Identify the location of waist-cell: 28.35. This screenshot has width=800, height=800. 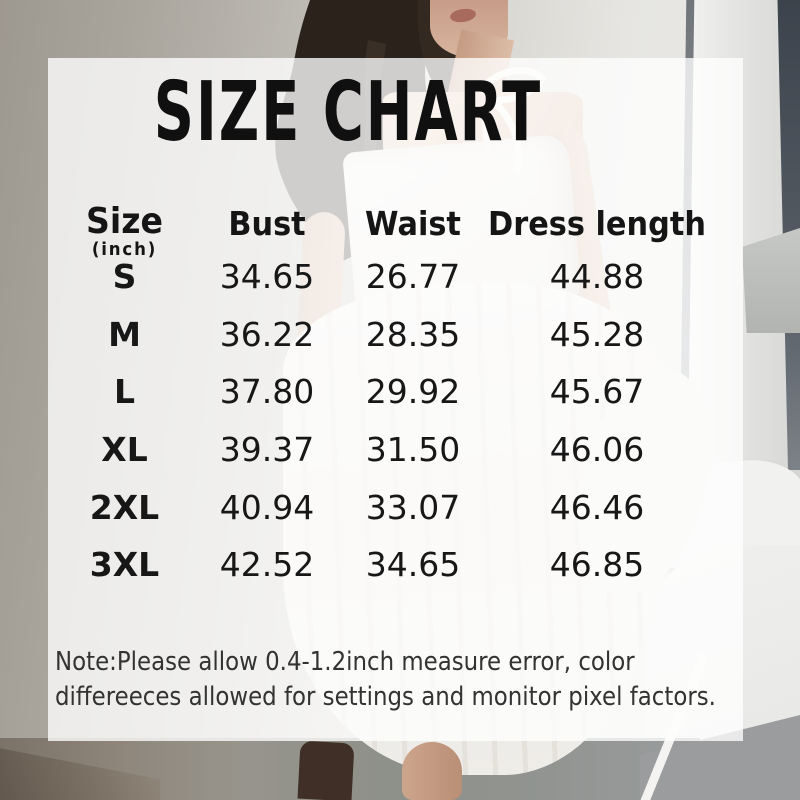
(413, 334).